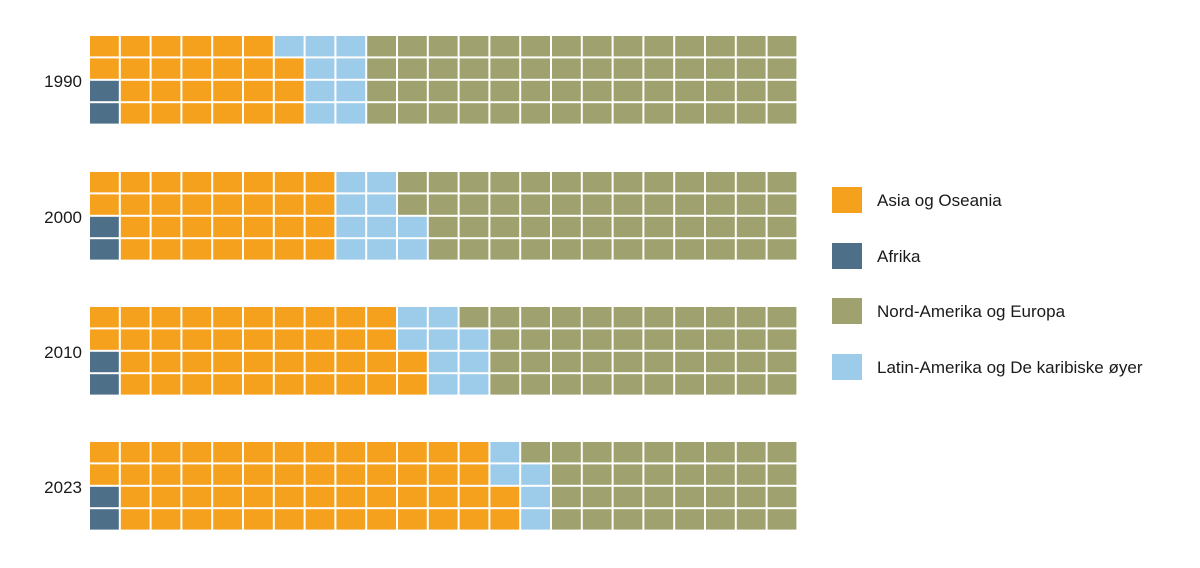  I want to click on waffle-cell-afrika, so click(104, 519).